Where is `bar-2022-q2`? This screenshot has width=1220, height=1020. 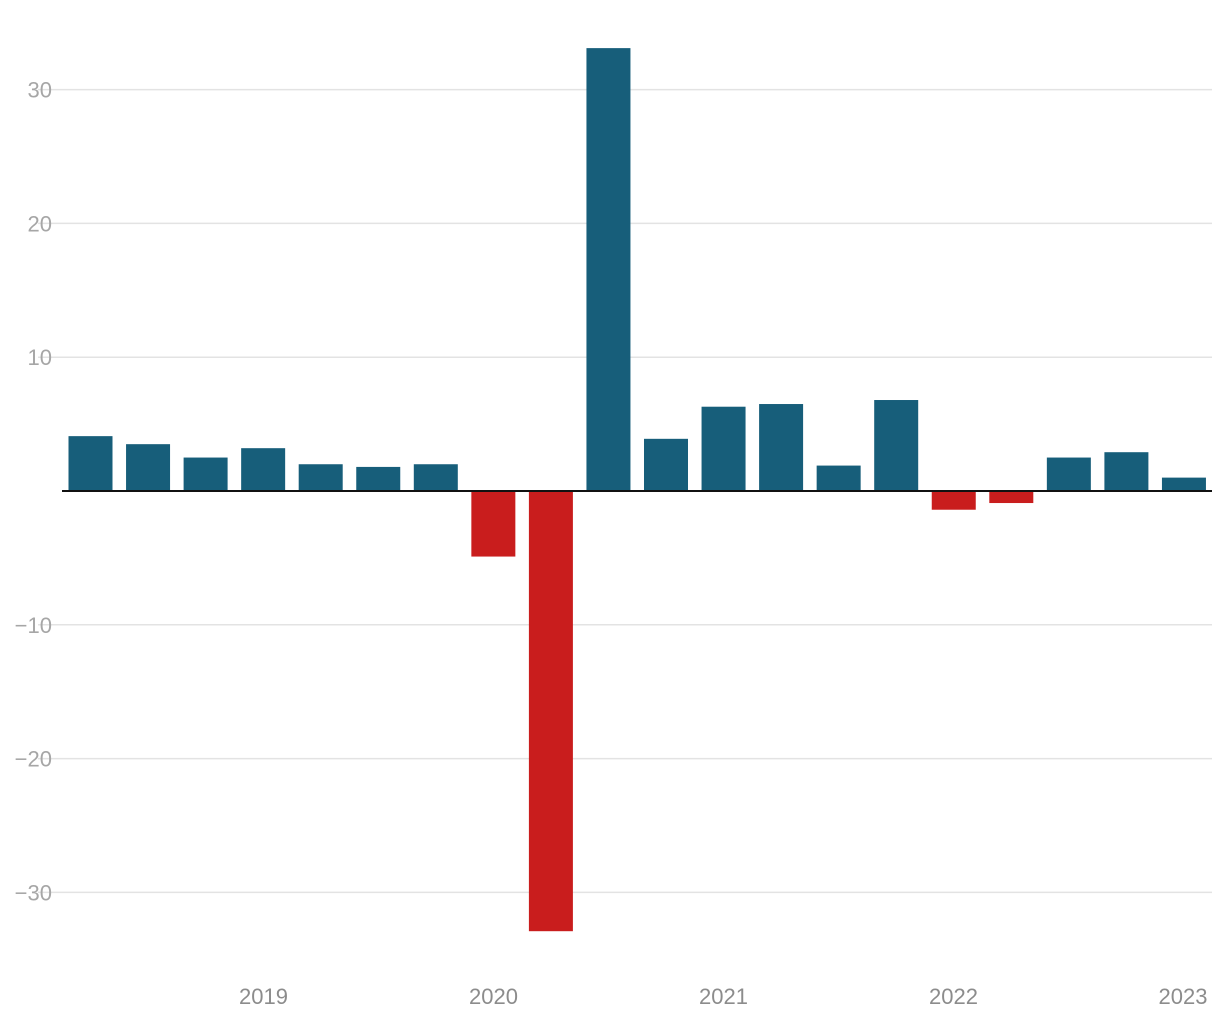 bar-2022-q2 is located at coordinates (1011, 497).